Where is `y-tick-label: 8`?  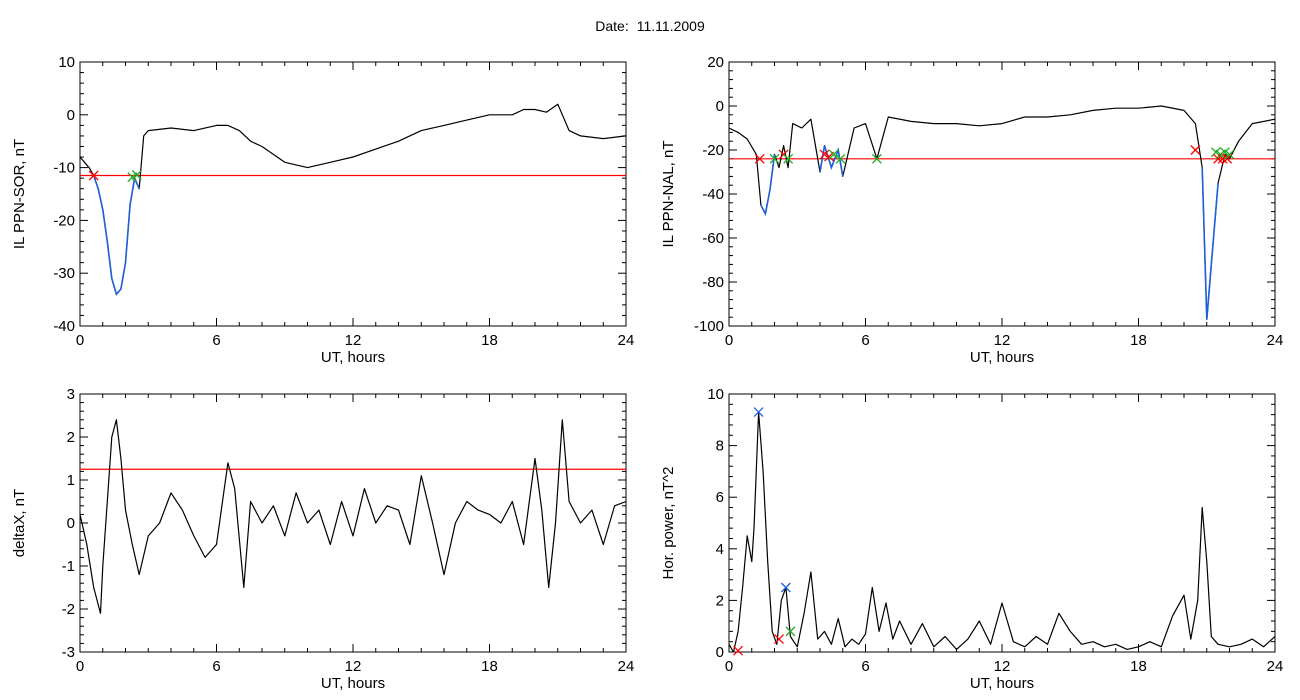 y-tick-label: 8 is located at coordinates (720, 446).